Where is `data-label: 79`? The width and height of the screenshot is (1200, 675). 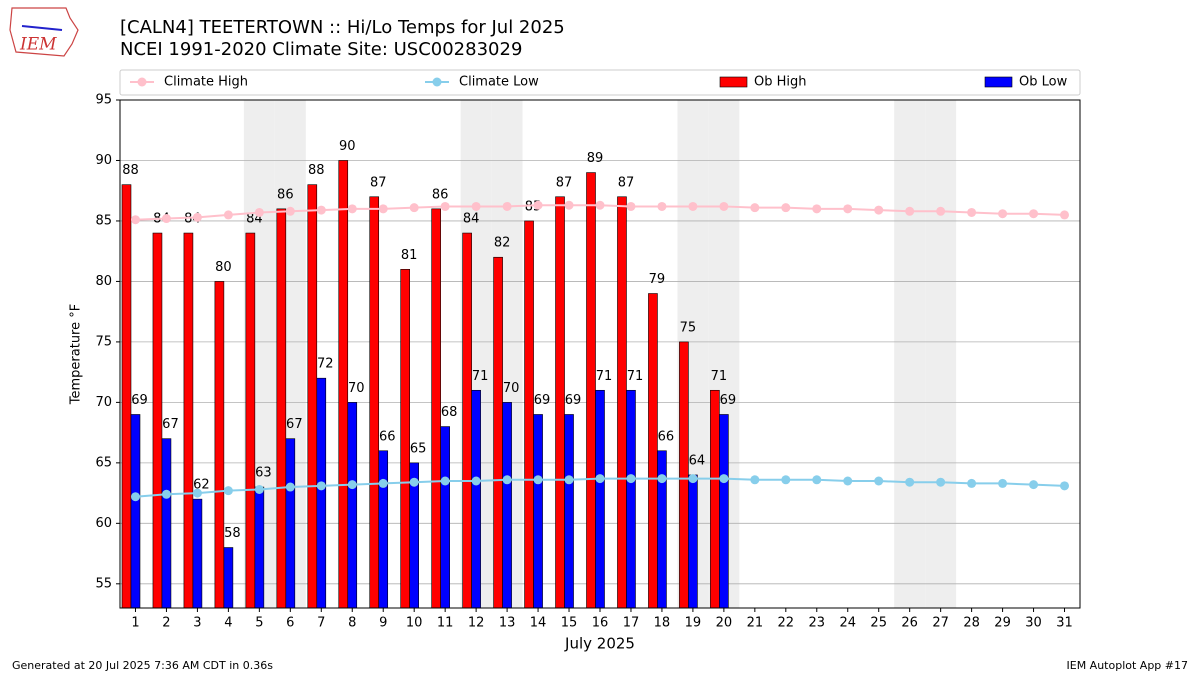
data-label: 79 is located at coordinates (657, 279).